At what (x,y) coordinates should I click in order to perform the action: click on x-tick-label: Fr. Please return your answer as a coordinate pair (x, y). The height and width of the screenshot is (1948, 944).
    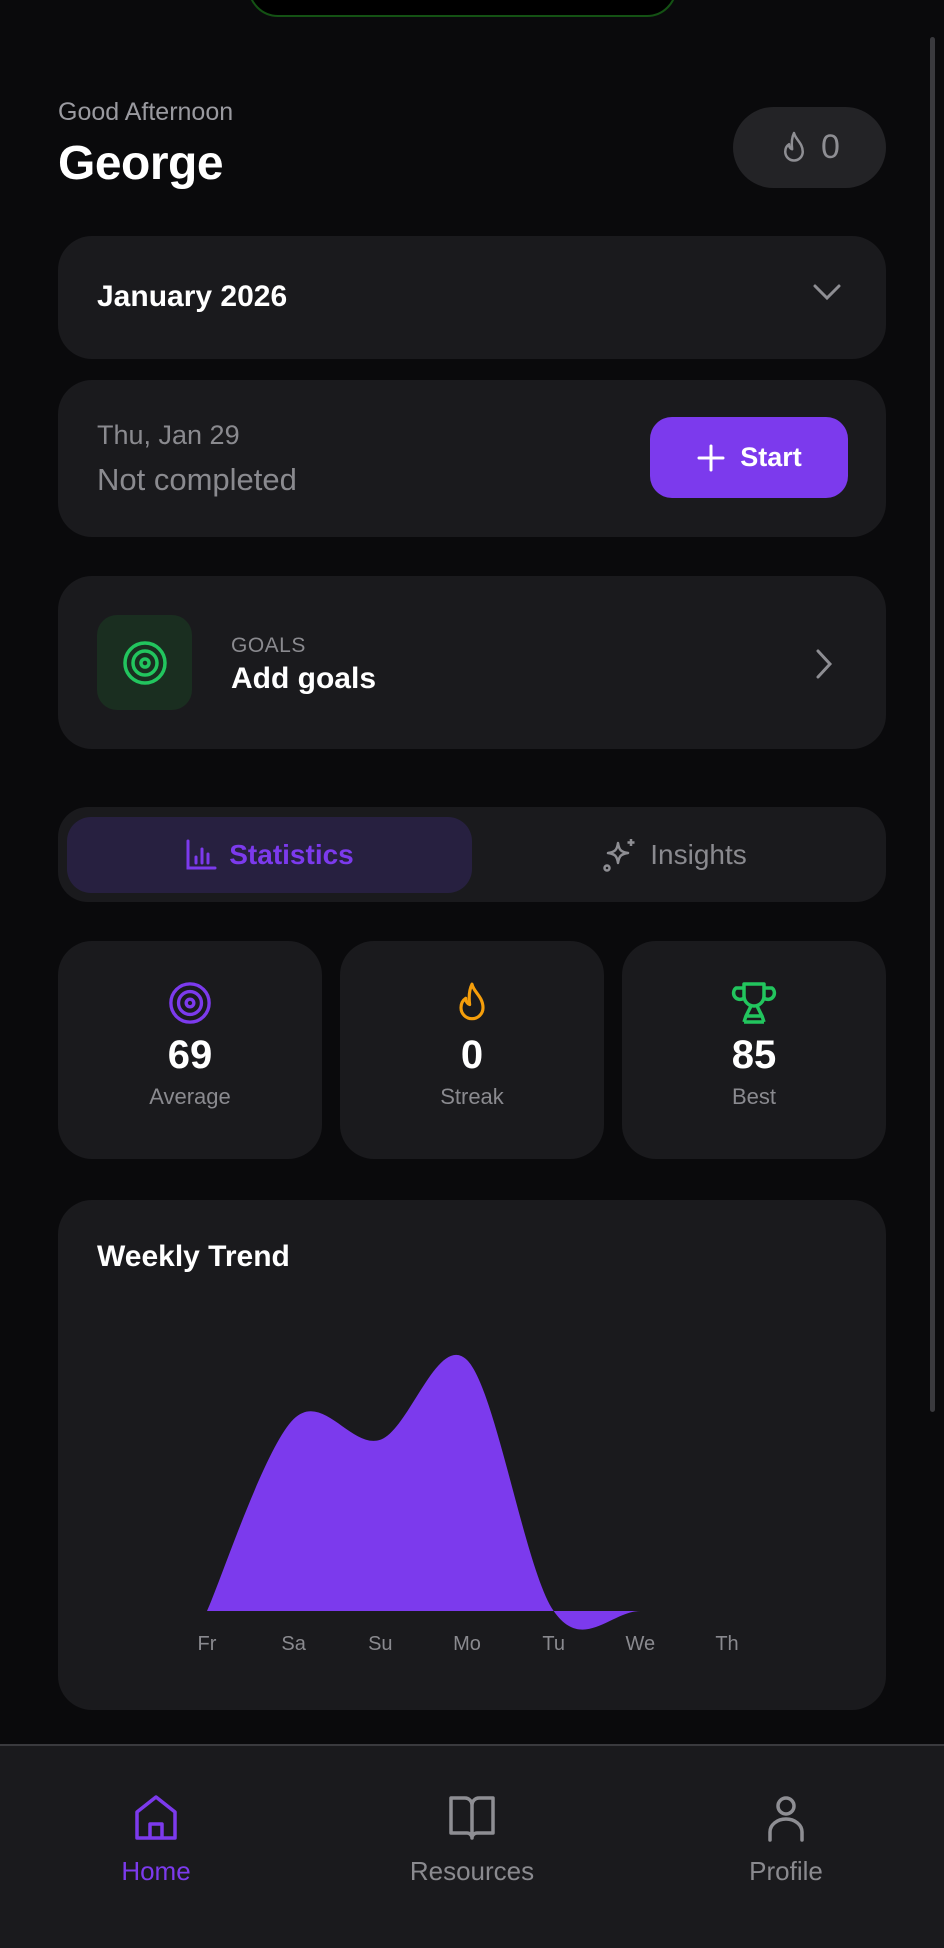
    Looking at the image, I should click on (207, 1644).